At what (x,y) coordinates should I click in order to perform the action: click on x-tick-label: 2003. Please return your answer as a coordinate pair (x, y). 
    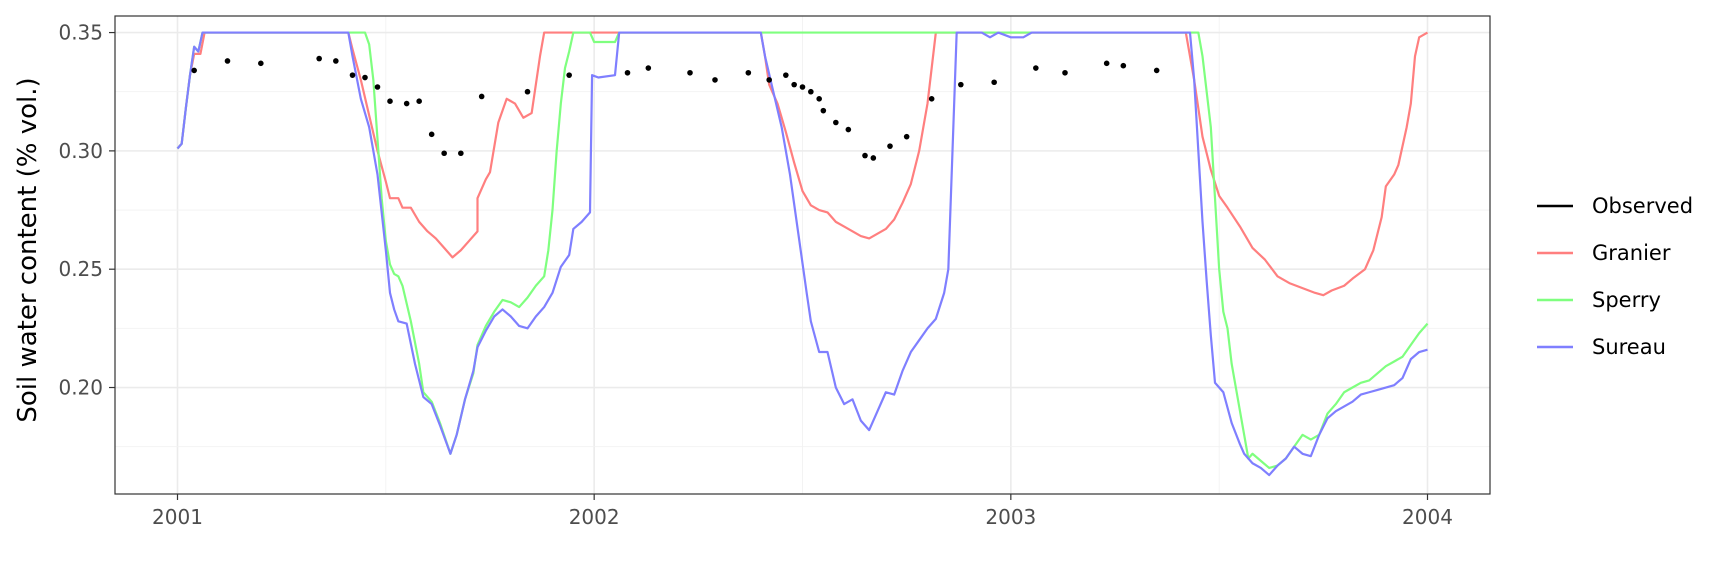
    Looking at the image, I should click on (1010, 517).